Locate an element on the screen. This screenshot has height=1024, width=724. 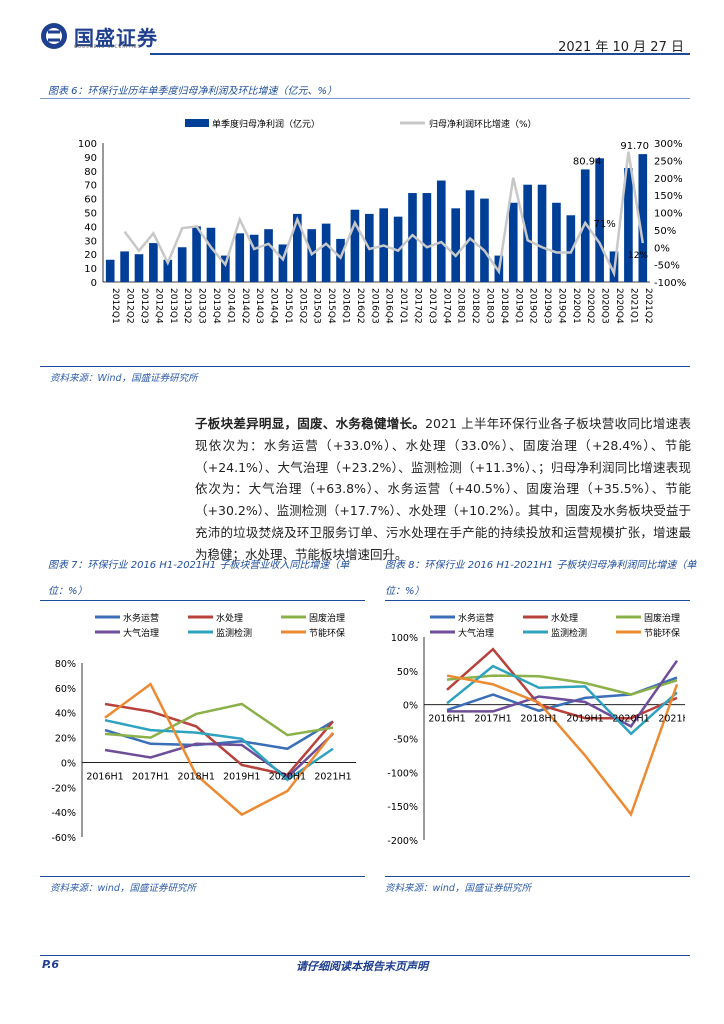
left-tick-label: 10 is located at coordinates (90, 269).